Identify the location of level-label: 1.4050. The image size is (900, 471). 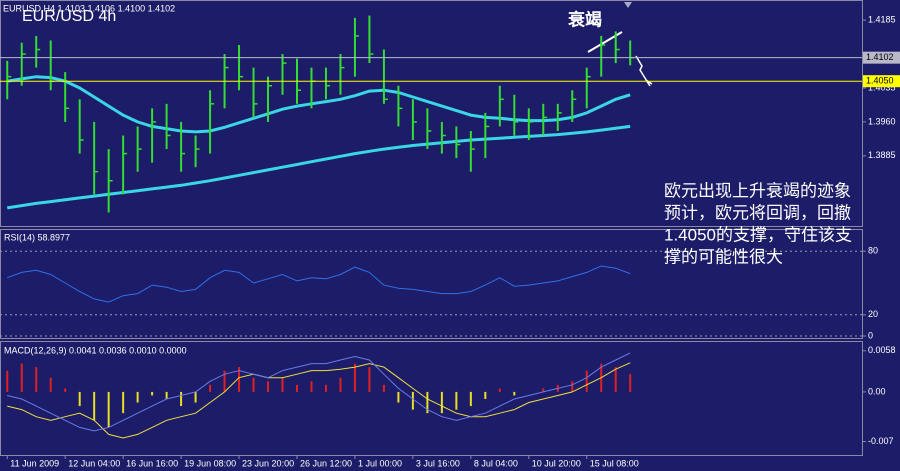
(880, 81).